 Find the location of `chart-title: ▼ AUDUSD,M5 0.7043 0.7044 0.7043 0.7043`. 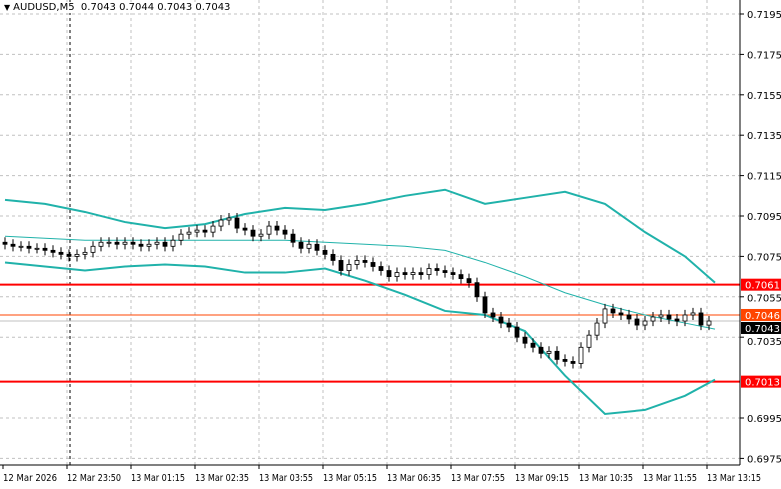

chart-title: ▼ AUDUSD,M5 0.7043 0.7044 0.7043 0.7043 is located at coordinates (119, 7).